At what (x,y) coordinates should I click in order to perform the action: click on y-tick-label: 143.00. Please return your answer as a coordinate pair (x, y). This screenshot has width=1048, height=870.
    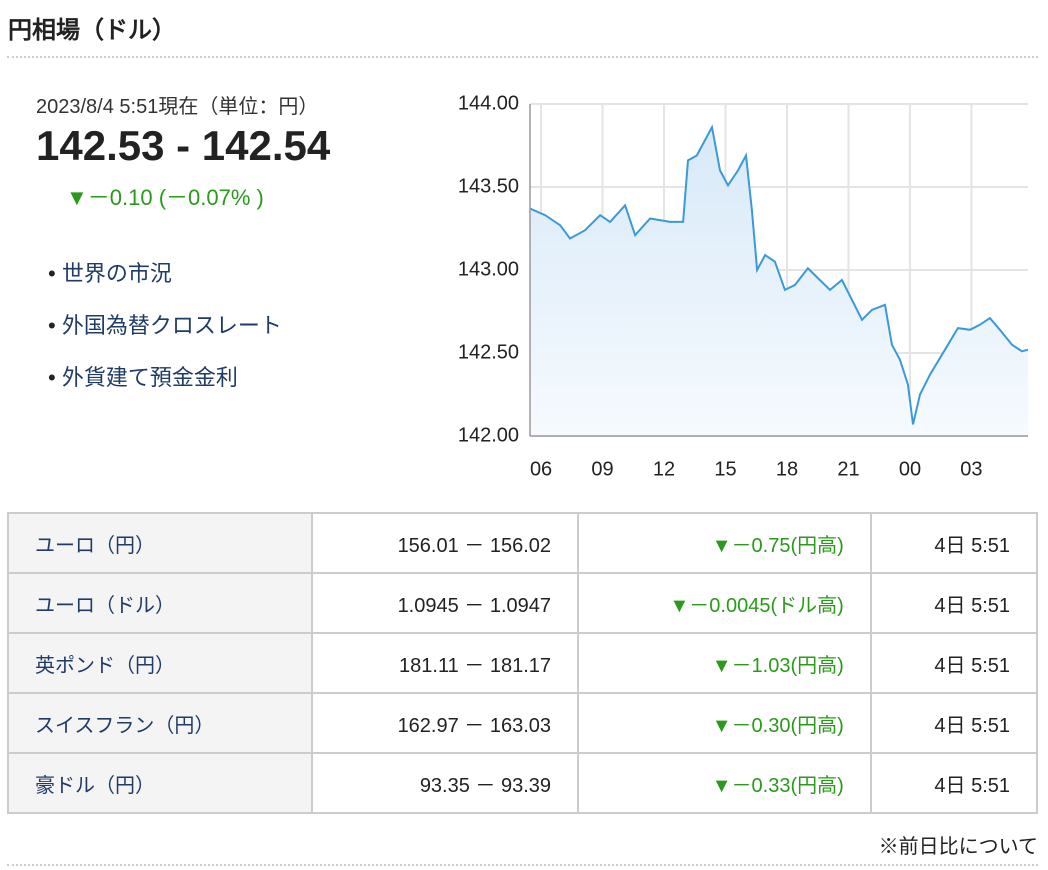
    Looking at the image, I should click on (488, 269).